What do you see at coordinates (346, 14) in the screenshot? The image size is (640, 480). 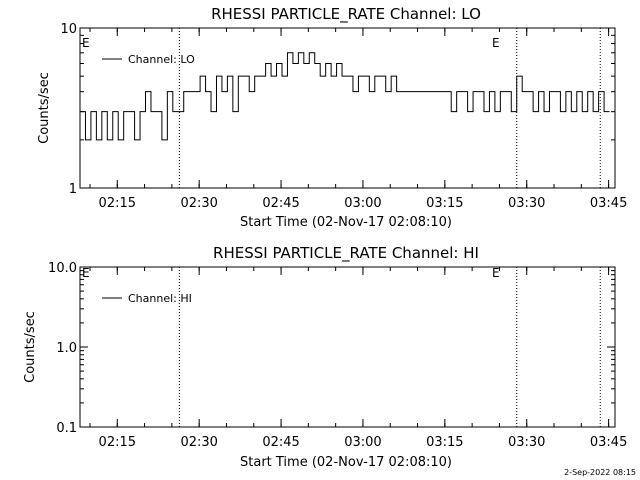 I see `chart-title: RHESSI PARTICLE_RATE Channel: LO` at bounding box center [346, 14].